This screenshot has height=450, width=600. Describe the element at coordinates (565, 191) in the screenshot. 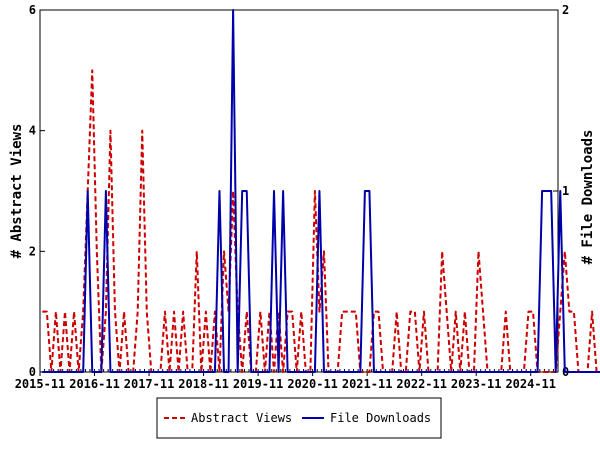

I see `y-right-tick-label: 1` at that location.